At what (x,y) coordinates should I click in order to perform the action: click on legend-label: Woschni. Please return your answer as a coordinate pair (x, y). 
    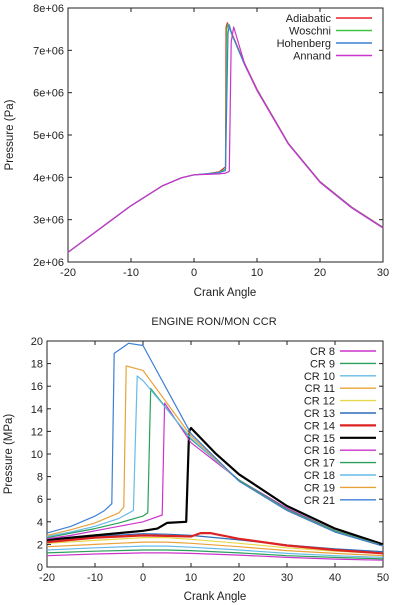
    Looking at the image, I should click on (310, 32).